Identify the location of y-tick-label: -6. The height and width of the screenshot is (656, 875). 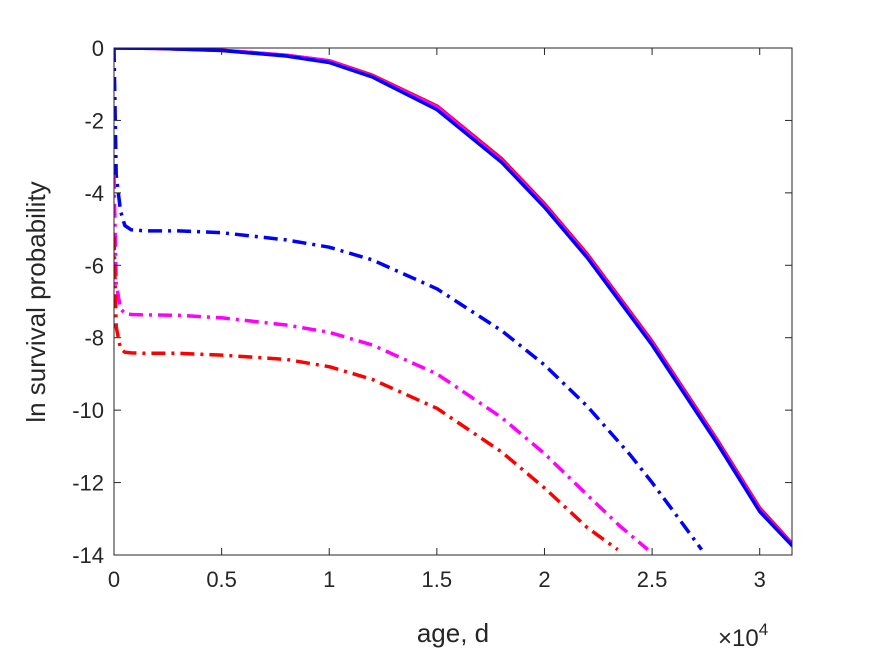
(94, 265).